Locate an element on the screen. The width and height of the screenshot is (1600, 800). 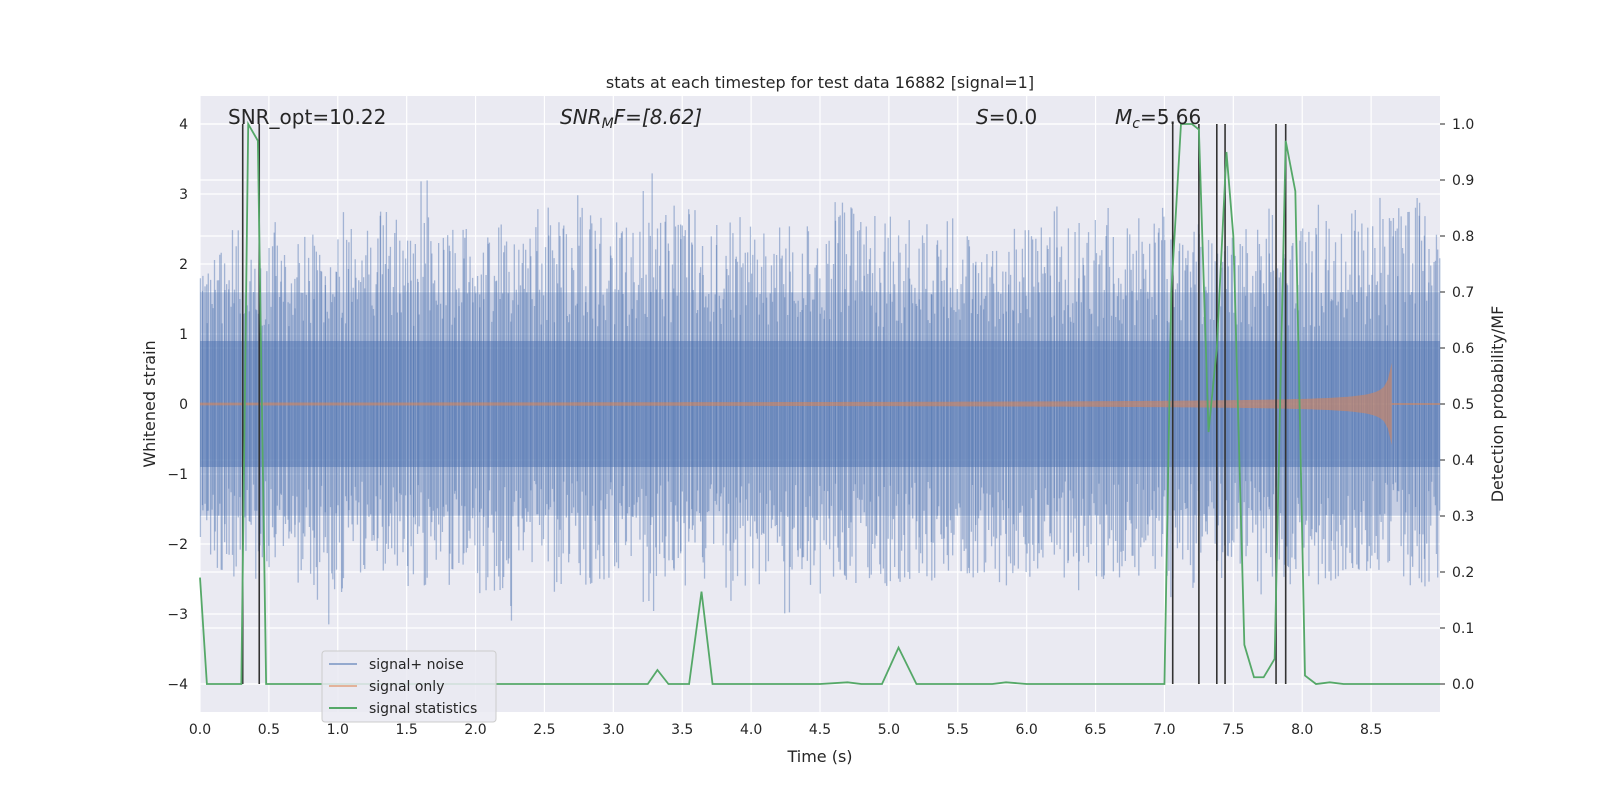
y-right-axis-label: Detection probability/MF is located at coordinates (1497, 404).